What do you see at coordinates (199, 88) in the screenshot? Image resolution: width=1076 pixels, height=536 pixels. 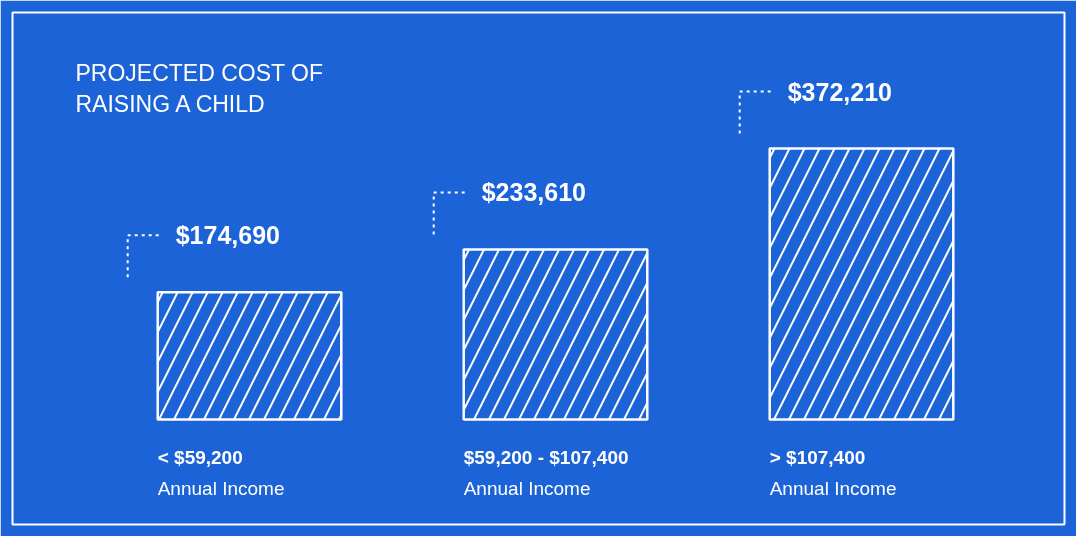 I see `chart-title: PROJECTED COST OF RAISING A CHILD` at bounding box center [199, 88].